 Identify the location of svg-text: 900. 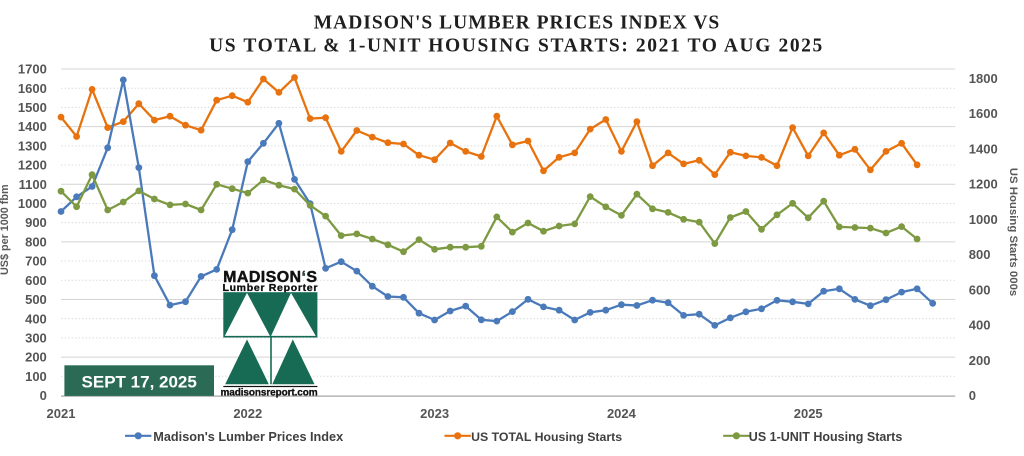
(36, 222).